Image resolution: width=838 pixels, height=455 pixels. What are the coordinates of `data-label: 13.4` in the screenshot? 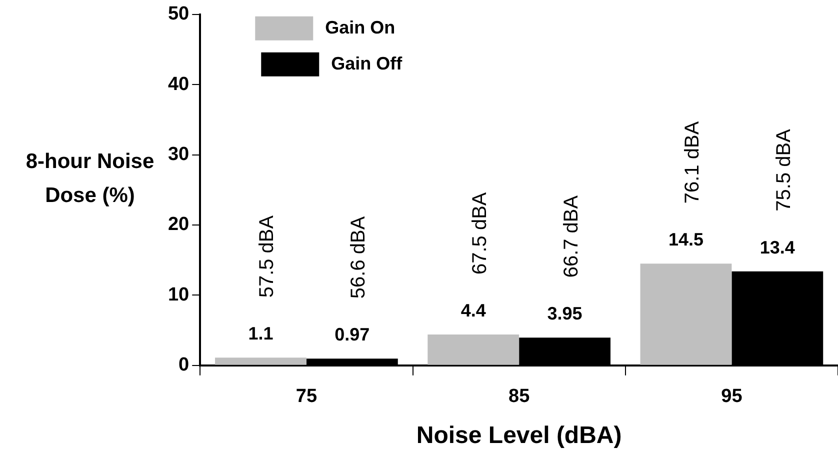 It's located at (777, 247).